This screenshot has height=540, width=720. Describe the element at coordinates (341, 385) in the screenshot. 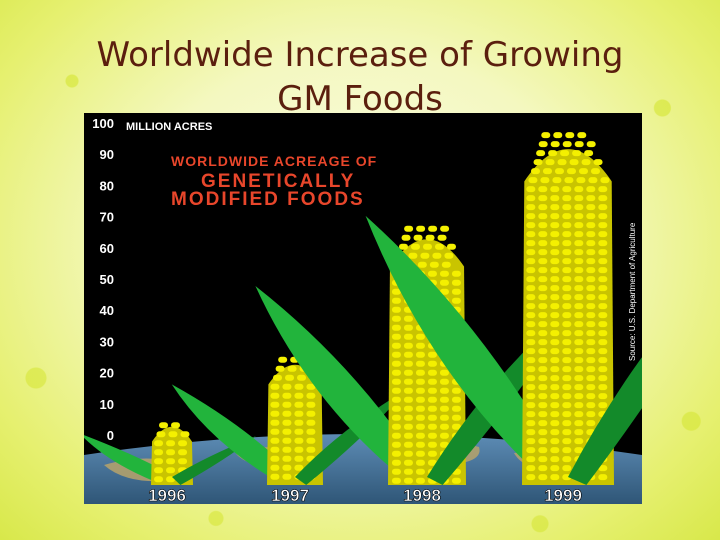

I see `leaf-left` at that location.